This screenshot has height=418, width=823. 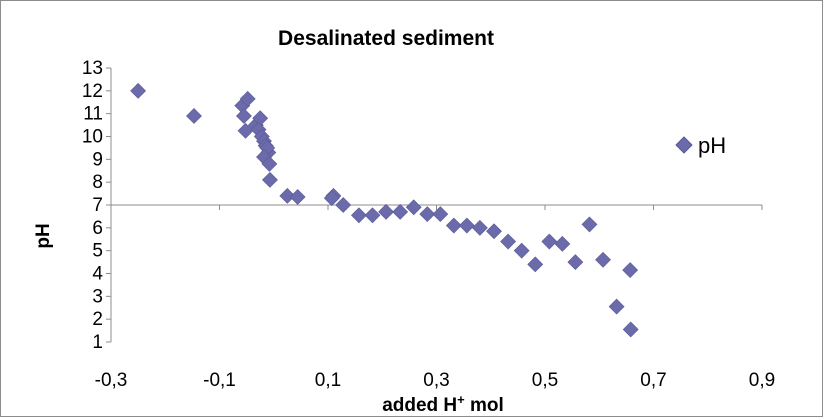 I want to click on y-tick-label: 1, so click(x=97, y=342).